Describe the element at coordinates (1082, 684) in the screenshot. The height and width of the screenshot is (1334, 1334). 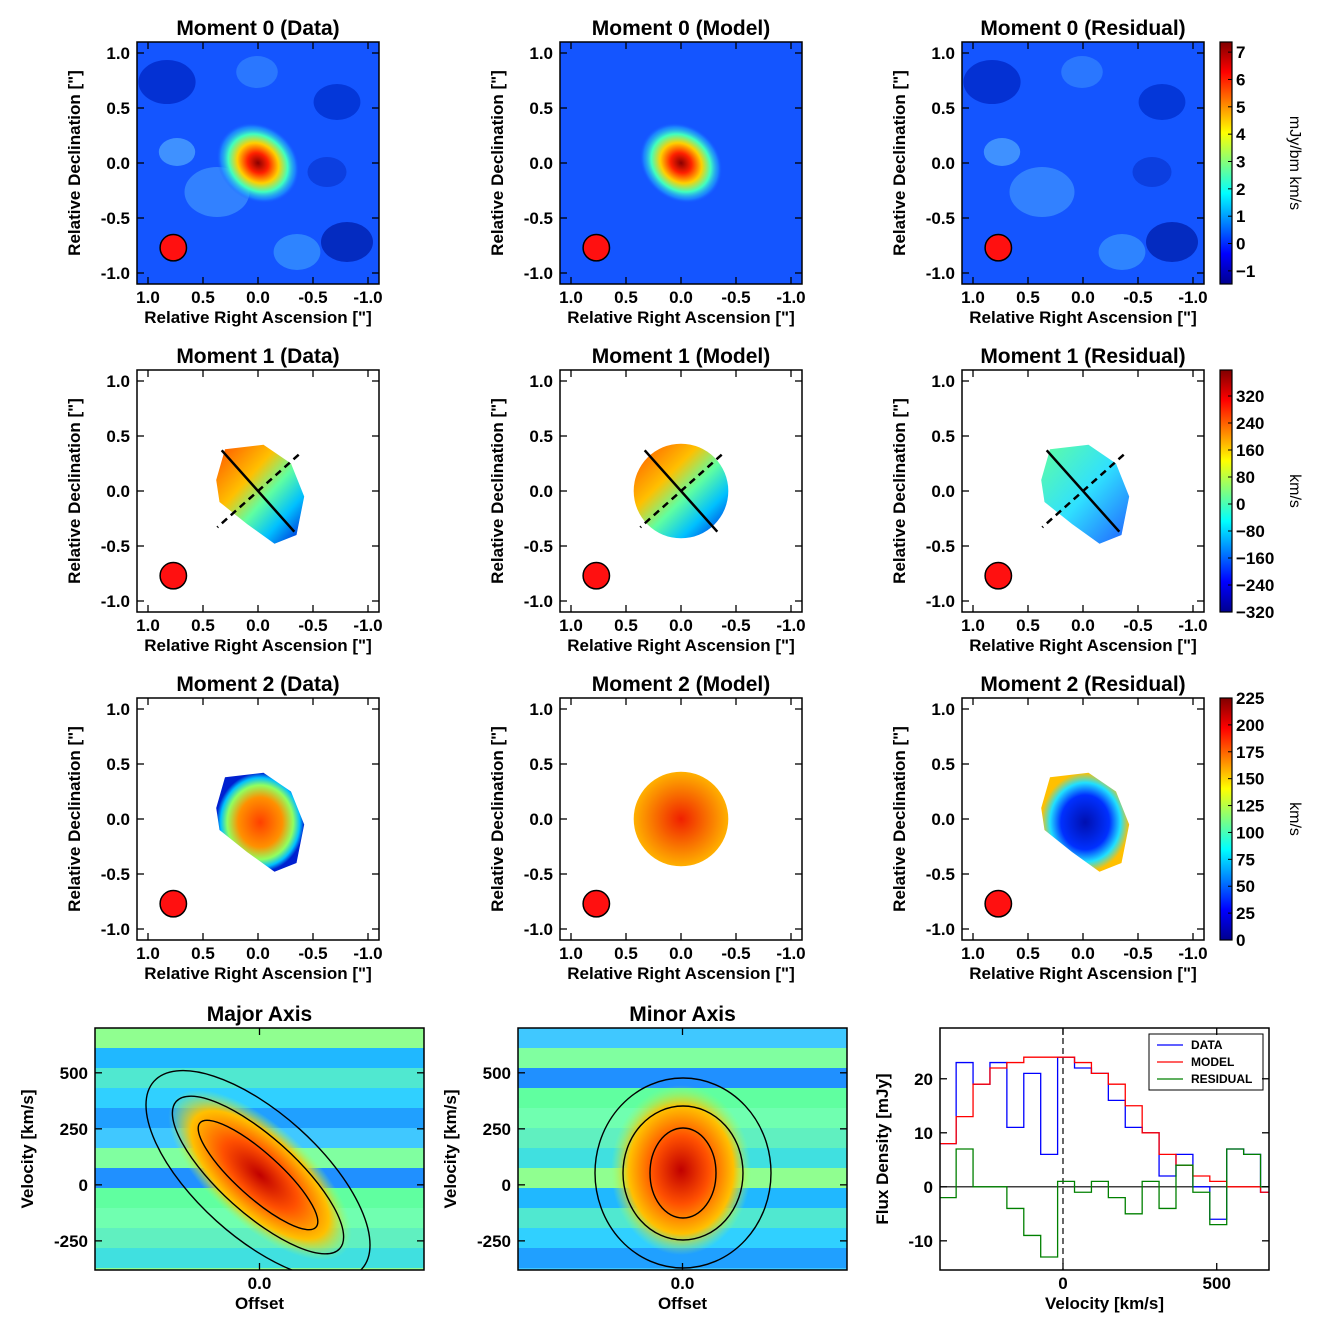
I see `panel-title: Moment 2 (Residual)` at that location.